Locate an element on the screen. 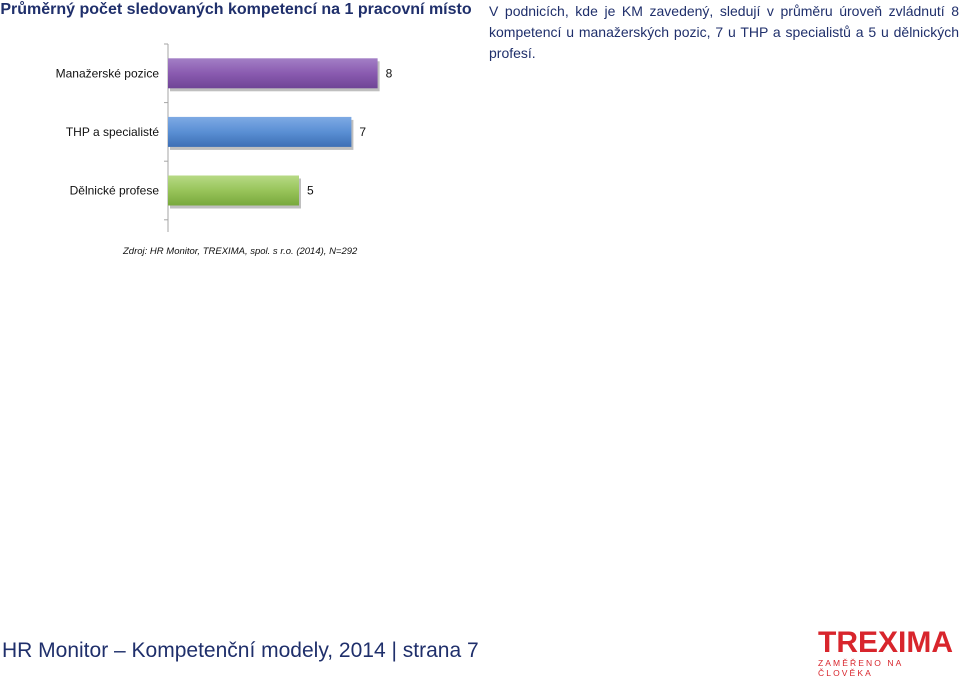 The height and width of the screenshot is (678, 960). data-label: 8 is located at coordinates (389, 73).